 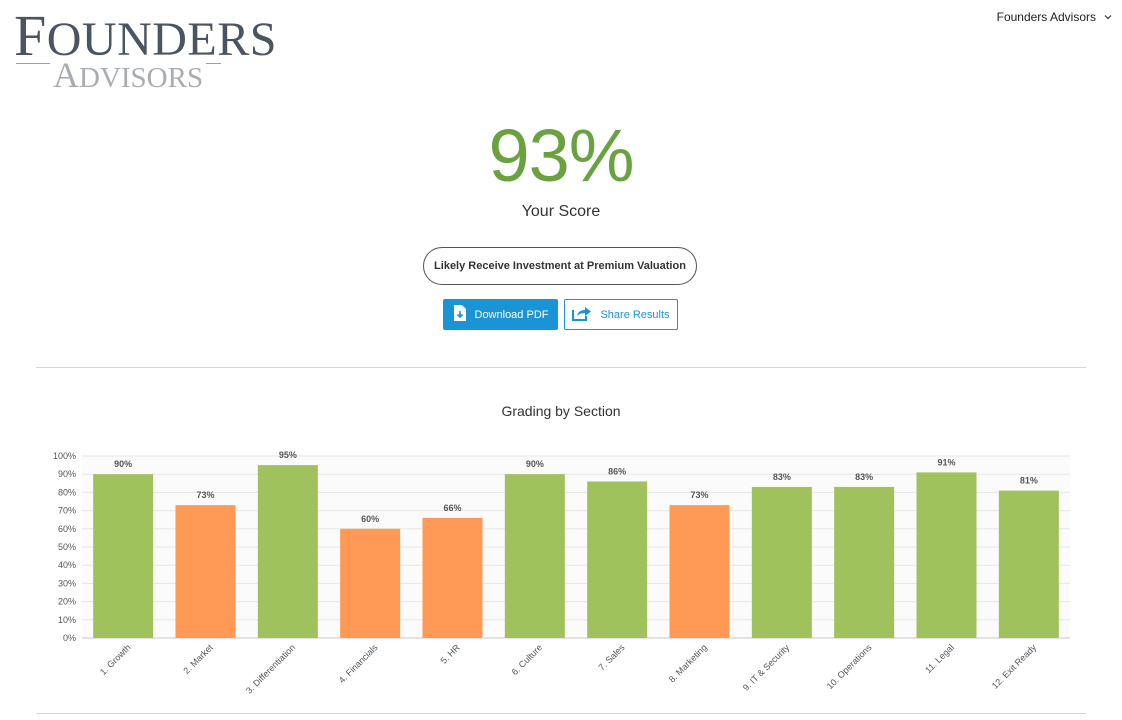 I want to click on share-results-button: Share Results, so click(x=621, y=314).